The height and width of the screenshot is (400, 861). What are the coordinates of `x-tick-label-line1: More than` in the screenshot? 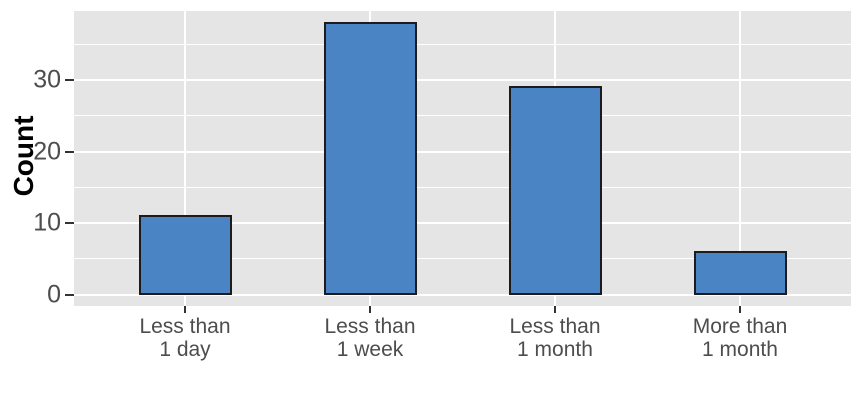 It's located at (740, 326).